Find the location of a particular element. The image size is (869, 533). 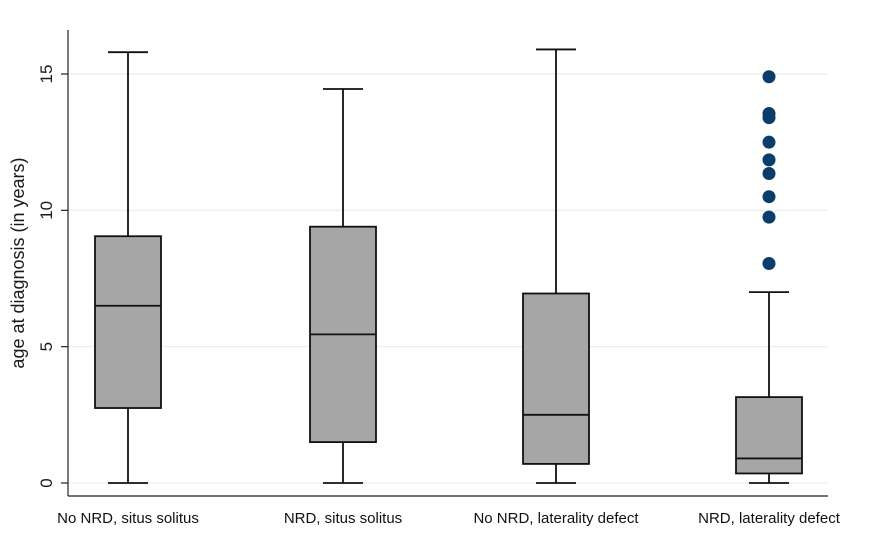

y-tick-label-0: 0 is located at coordinates (46, 482).